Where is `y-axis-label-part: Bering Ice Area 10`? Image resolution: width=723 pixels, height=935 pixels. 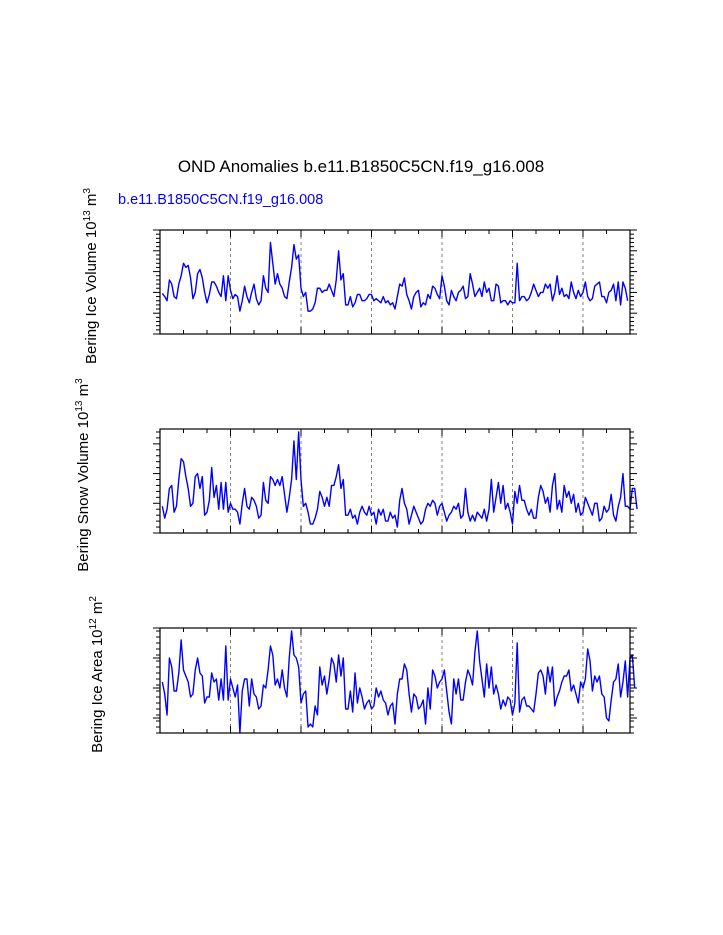 y-axis-label-part: Bering Ice Area 10 is located at coordinates (97, 690).